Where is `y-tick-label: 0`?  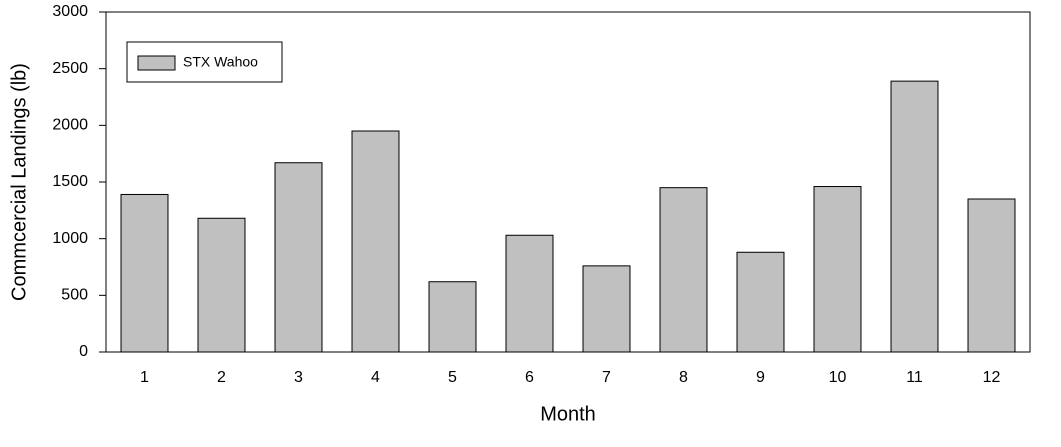
y-tick-label: 0 is located at coordinates (83, 351).